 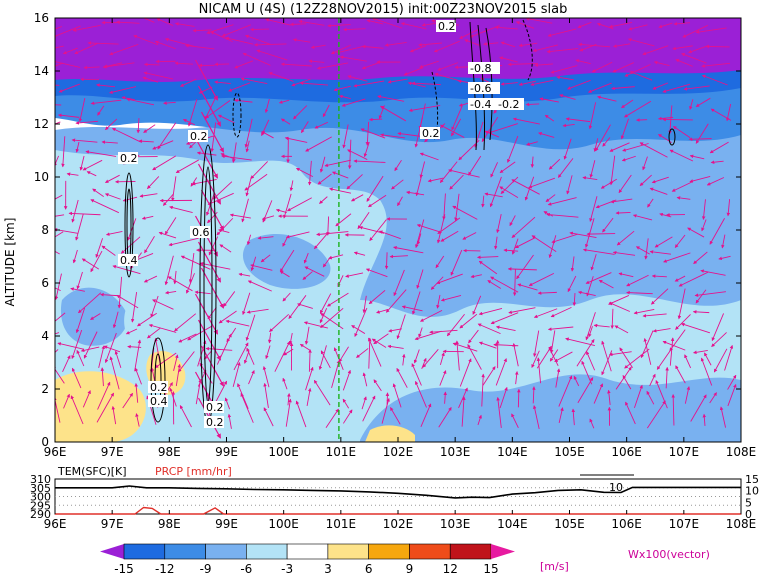 I want to click on contour-top-a, so click(x=435, y=106).